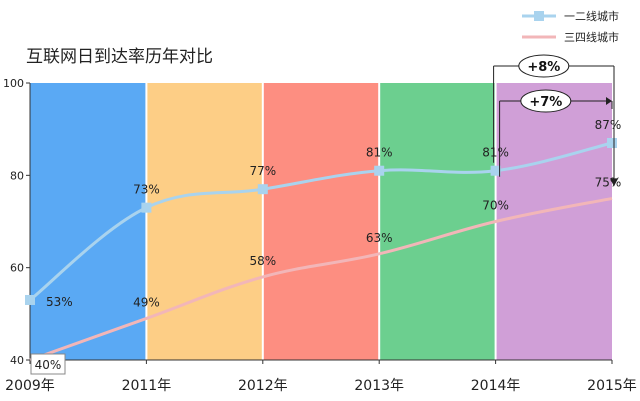 This screenshot has height=401, width=640. I want to click on x-tick-label: 2009年, so click(30, 386).